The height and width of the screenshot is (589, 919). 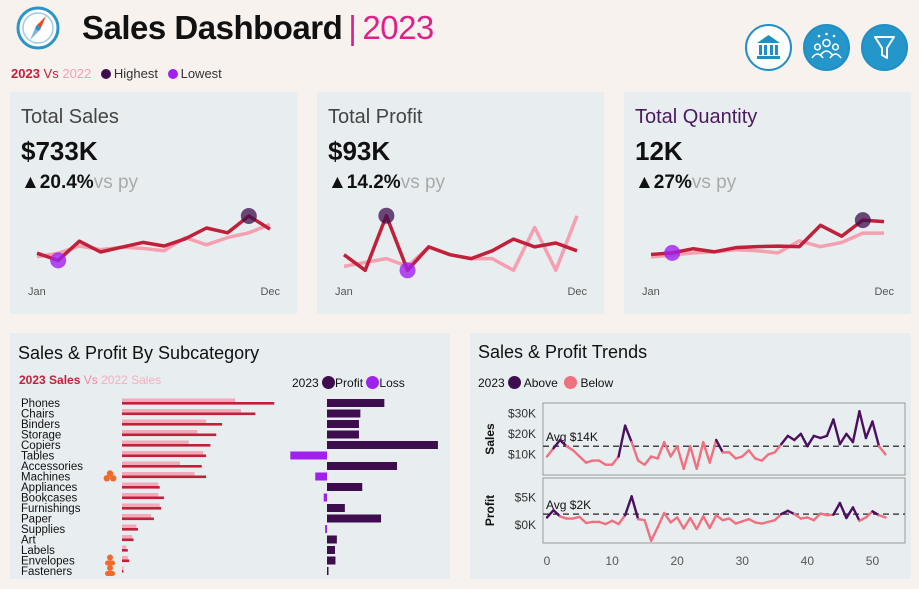 I want to click on sales-sparkline-chart, so click(x=153, y=238).